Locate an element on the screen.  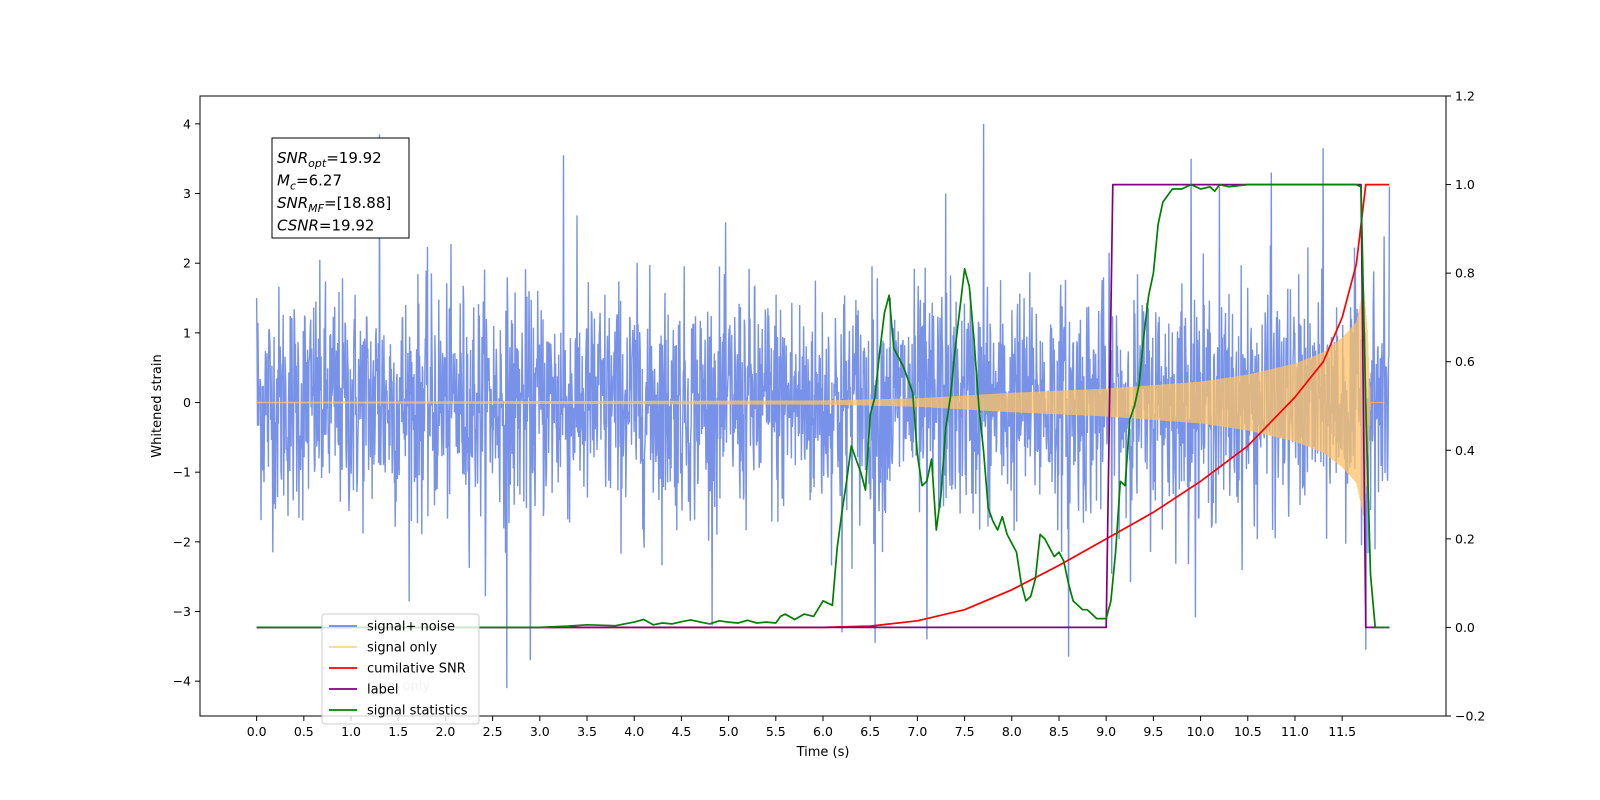
x-tick-label: 7.5 is located at coordinates (965, 731).